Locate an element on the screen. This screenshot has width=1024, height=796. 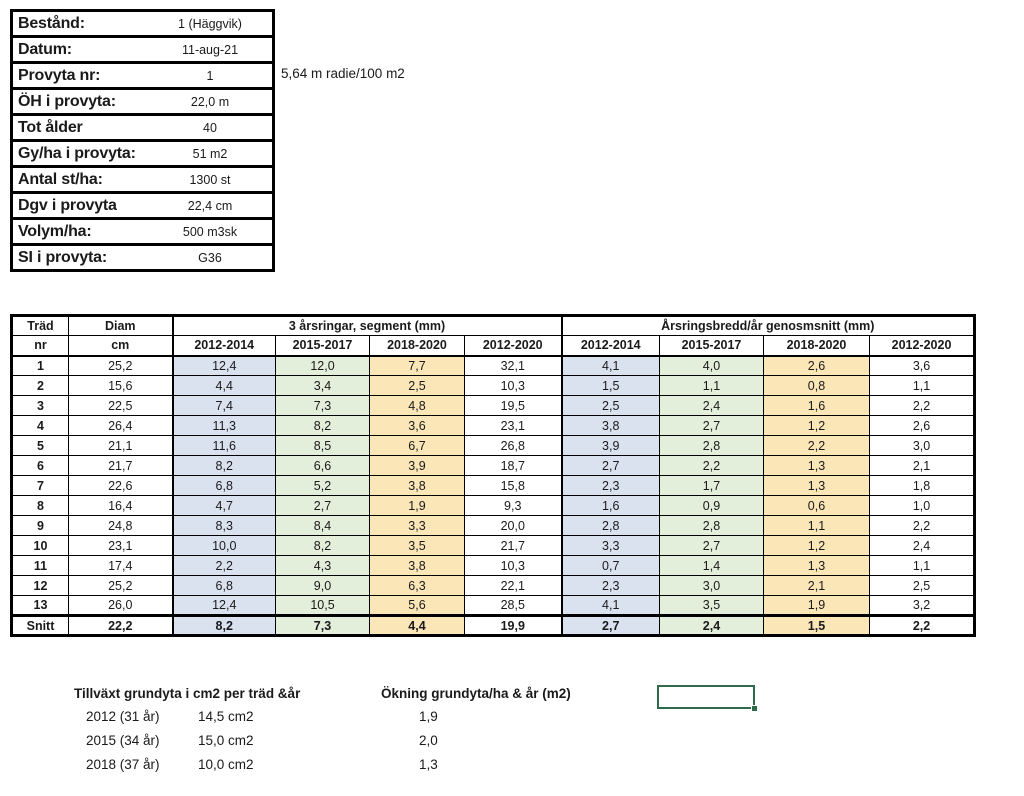
selected-cell is located at coordinates (707, 698).